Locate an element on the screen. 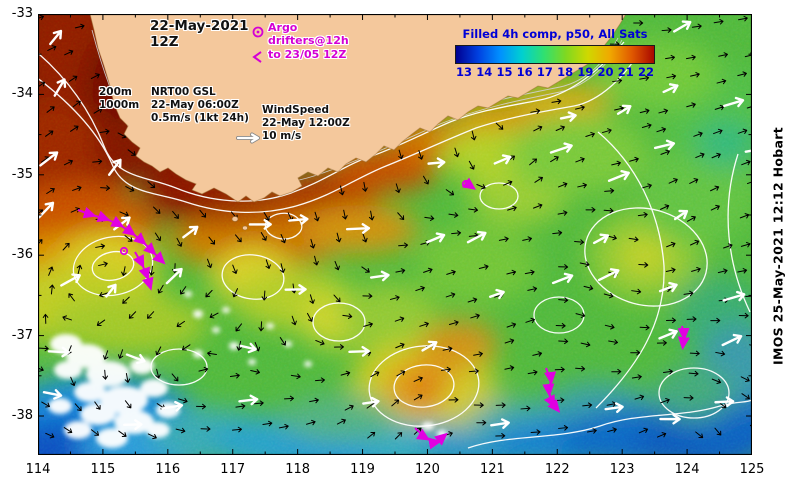 This screenshot has width=790, height=492. x-tick-label: 116 is located at coordinates (168, 469).